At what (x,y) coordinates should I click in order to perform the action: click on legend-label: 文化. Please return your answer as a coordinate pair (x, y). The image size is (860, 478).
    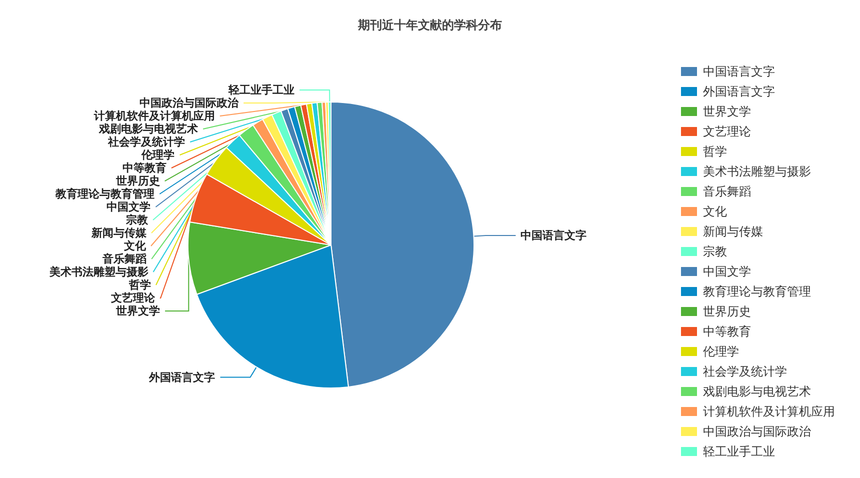
    Looking at the image, I should click on (715, 211).